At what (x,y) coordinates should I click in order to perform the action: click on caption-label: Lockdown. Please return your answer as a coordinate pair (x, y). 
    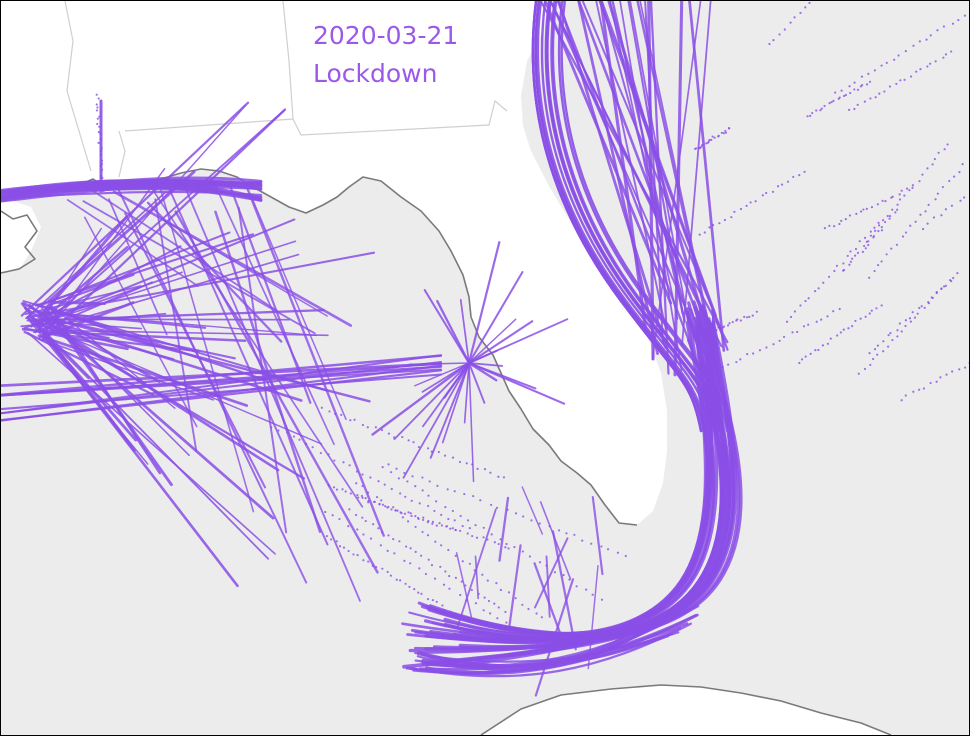
    Looking at the image, I should click on (375, 73).